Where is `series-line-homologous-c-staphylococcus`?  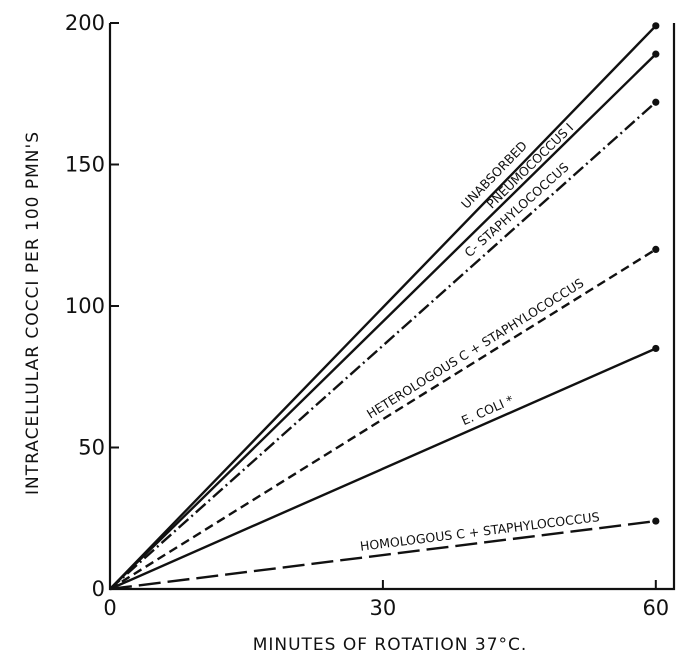
series-line-homologous-c-staphylococcus is located at coordinates (382, 555).